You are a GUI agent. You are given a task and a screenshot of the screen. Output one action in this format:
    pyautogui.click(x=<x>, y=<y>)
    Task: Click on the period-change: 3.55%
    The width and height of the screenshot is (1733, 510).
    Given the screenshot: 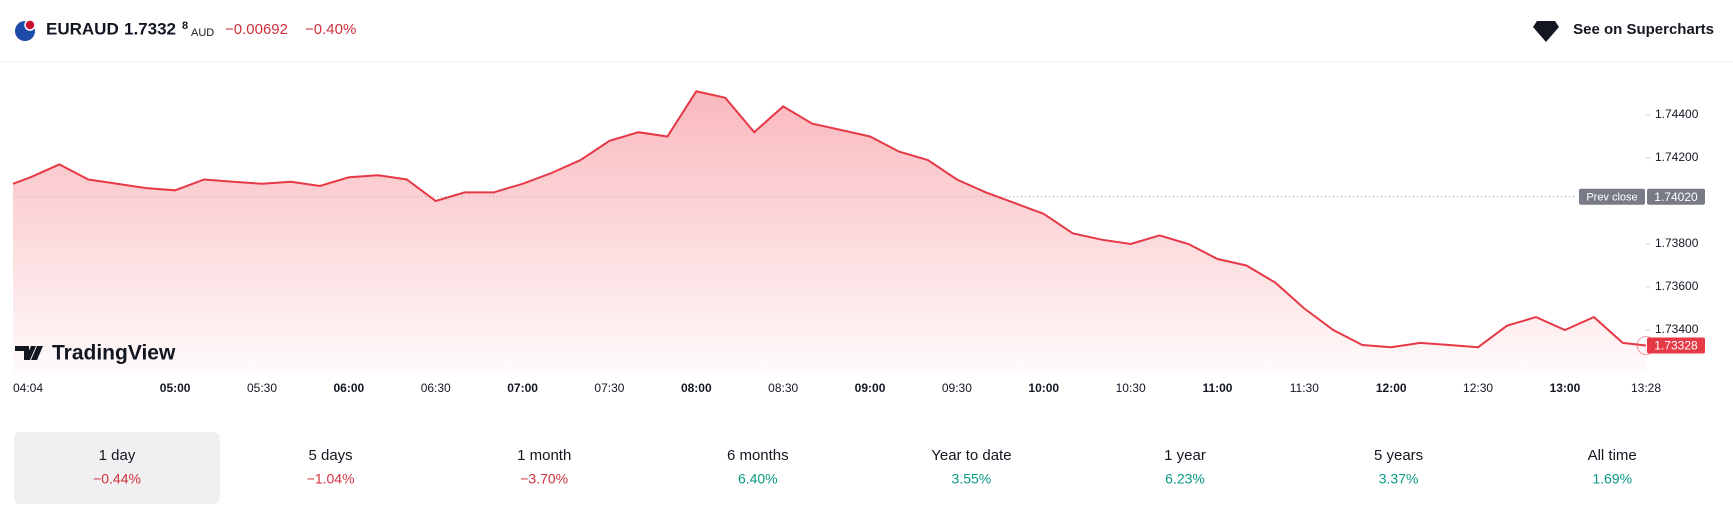 What is the action you would take?
    pyautogui.click(x=972, y=479)
    